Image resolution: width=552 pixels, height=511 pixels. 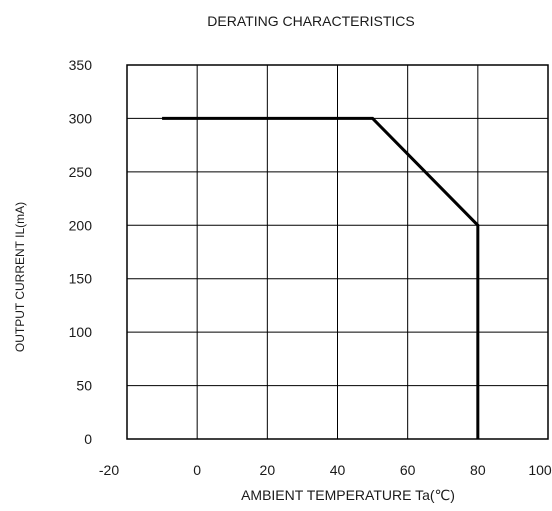 I want to click on x-tick-label: 40, so click(x=338, y=470).